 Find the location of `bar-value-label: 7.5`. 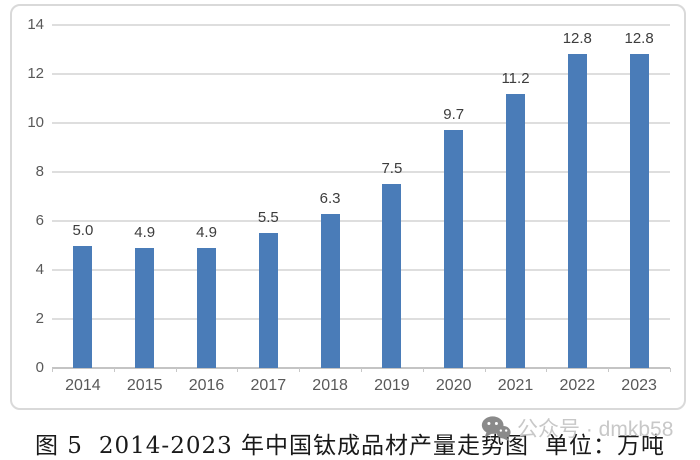

bar-value-label: 7.5 is located at coordinates (392, 169).